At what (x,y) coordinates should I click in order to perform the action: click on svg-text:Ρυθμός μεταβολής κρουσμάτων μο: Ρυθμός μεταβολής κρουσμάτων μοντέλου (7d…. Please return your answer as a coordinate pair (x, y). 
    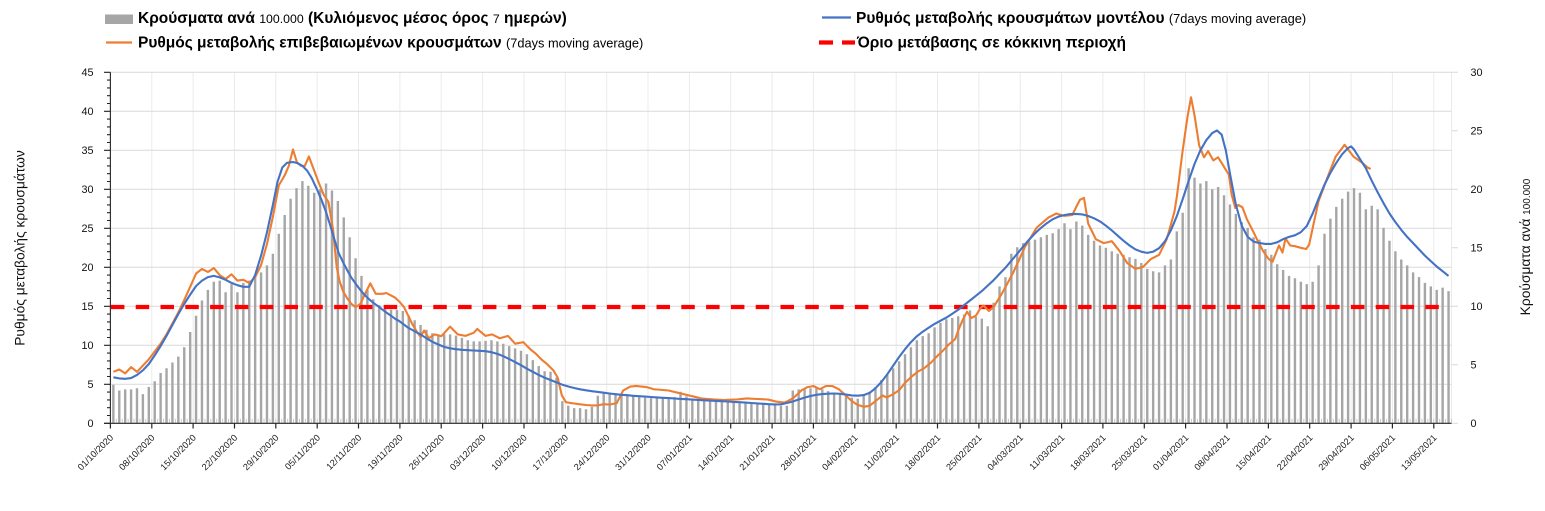
    Looking at the image, I should click on (1081, 18).